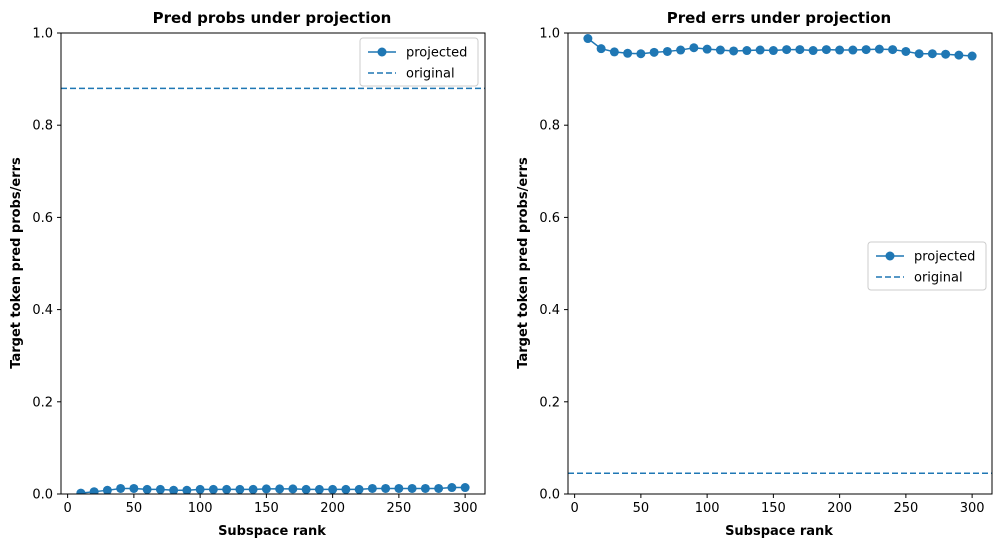 The width and height of the screenshot is (1001, 547). I want to click on x-axis-label: Subspace rank, so click(779, 531).